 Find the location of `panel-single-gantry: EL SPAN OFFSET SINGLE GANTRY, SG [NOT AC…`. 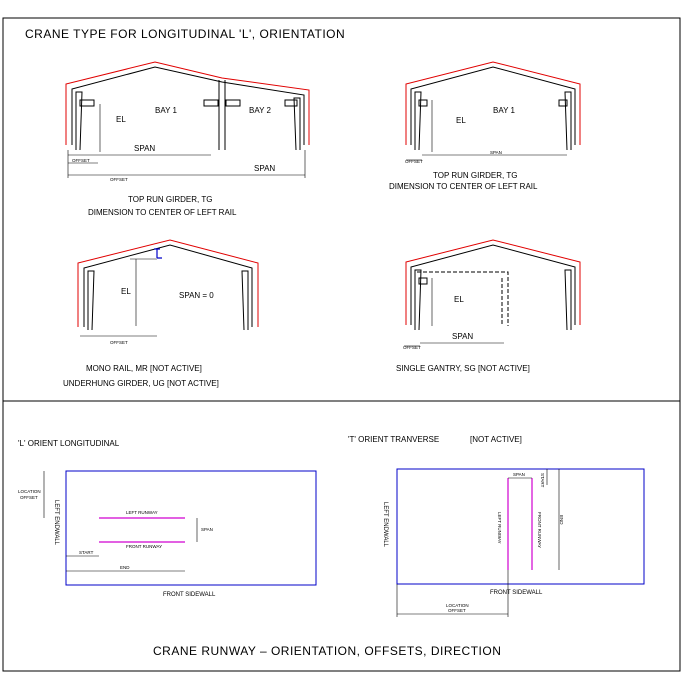

panel-single-gantry: EL SPAN OFFSET SINGLE GANTRY, SG [NOT AC… is located at coordinates (488, 306).